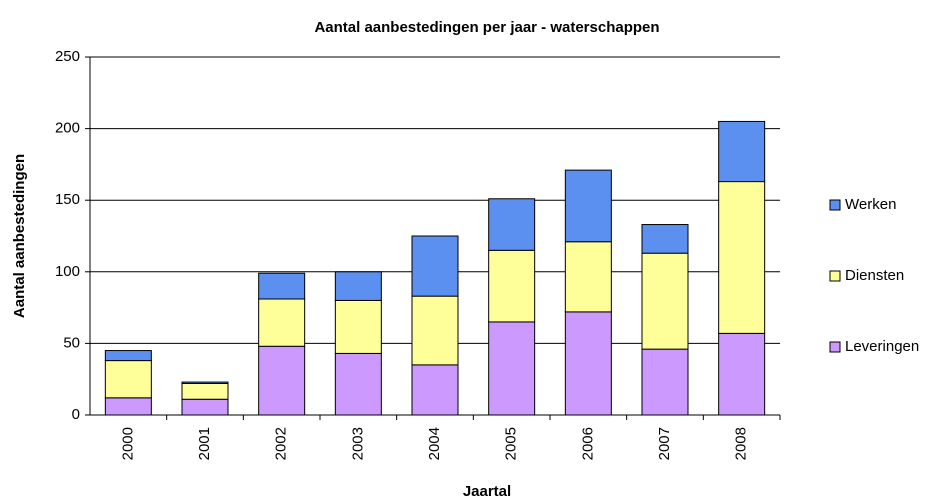 This screenshot has height=504, width=946. What do you see at coordinates (67, 56) in the screenshot?
I see `y-tick-label: 250` at bounding box center [67, 56].